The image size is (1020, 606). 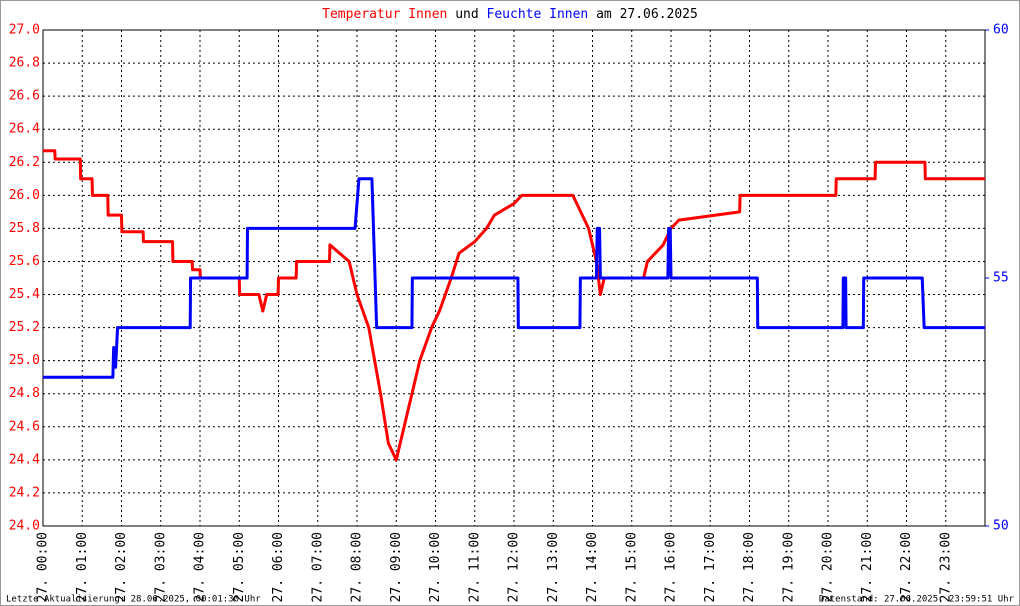 I want to click on x-tick-label: 27. 10:00, so click(x=435, y=567).